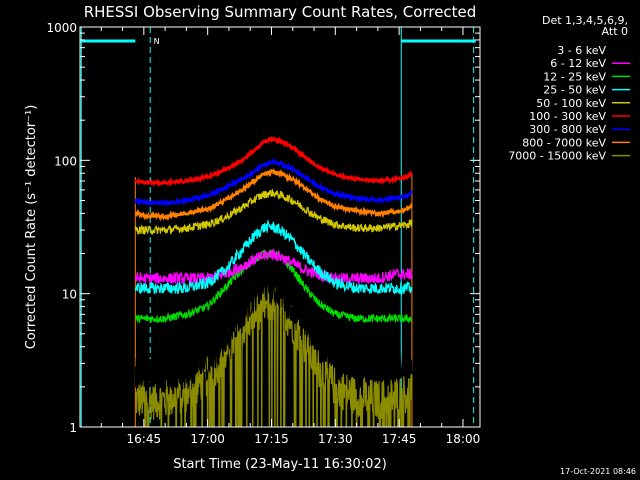 The image size is (640, 480). What do you see at coordinates (615, 31) in the screenshot?
I see `legend-header: Att 0` at bounding box center [615, 31].